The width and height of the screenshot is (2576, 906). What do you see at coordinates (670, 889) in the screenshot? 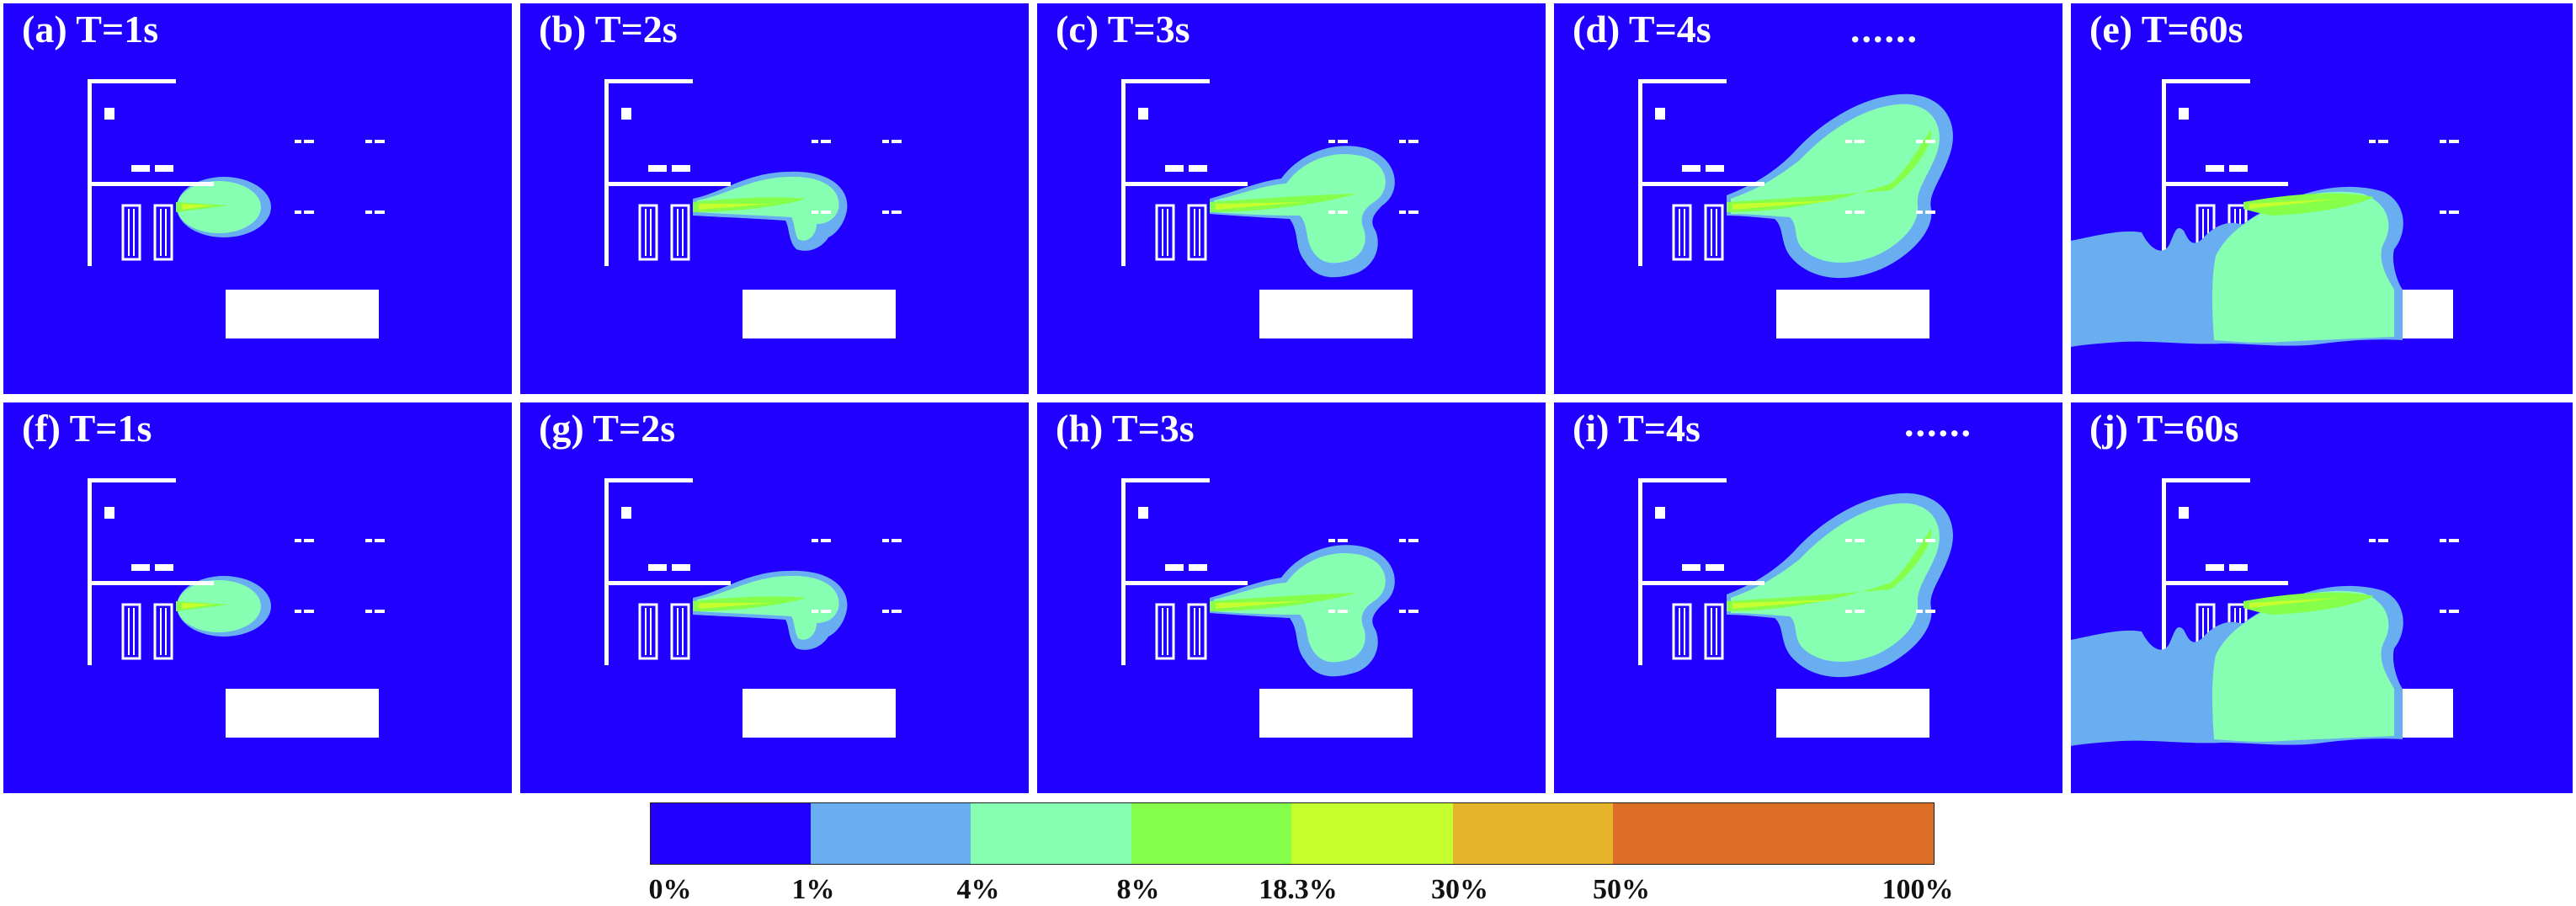
I see `colorbar-tick-label: 0%` at bounding box center [670, 889].